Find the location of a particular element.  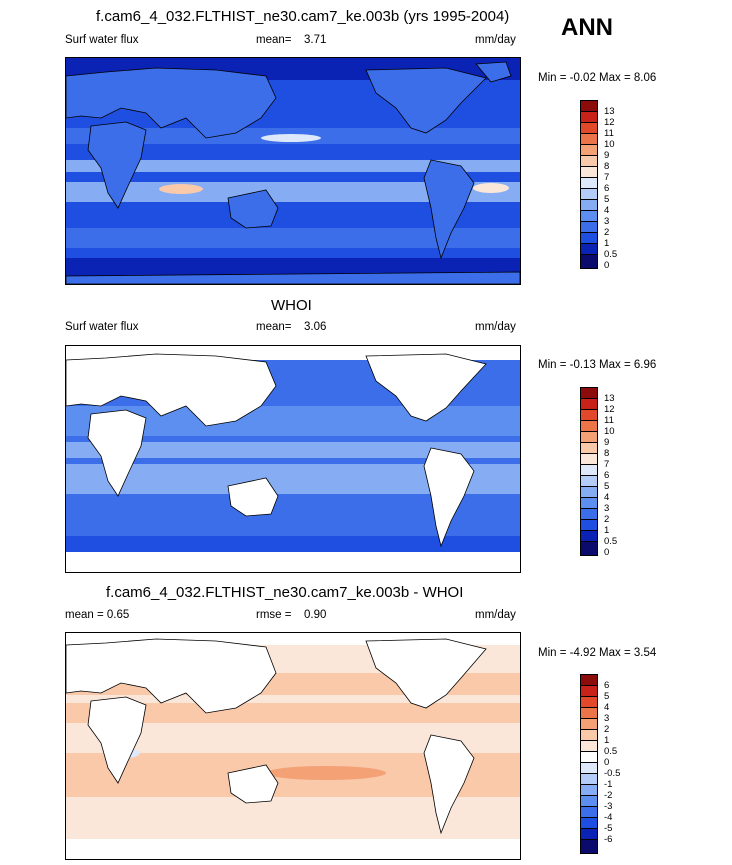

panel2-cbar-label: 8 is located at coordinates (607, 453).